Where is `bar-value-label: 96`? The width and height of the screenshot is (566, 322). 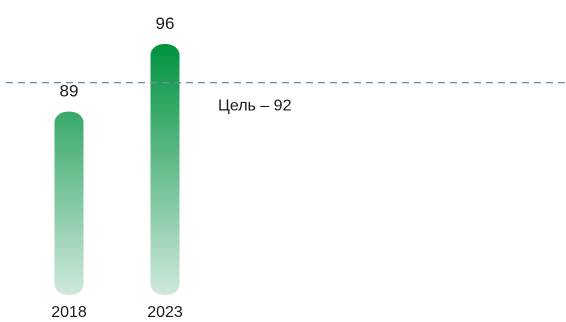 bar-value-label: 96 is located at coordinates (165, 23).